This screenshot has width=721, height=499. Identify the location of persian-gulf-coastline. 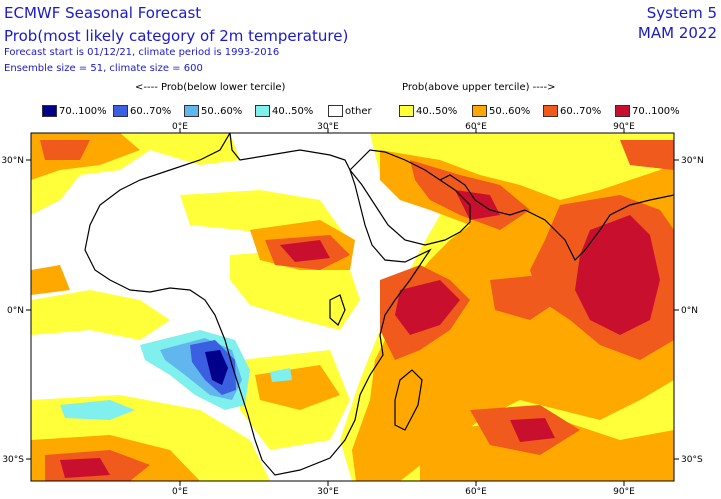
(482, 195).